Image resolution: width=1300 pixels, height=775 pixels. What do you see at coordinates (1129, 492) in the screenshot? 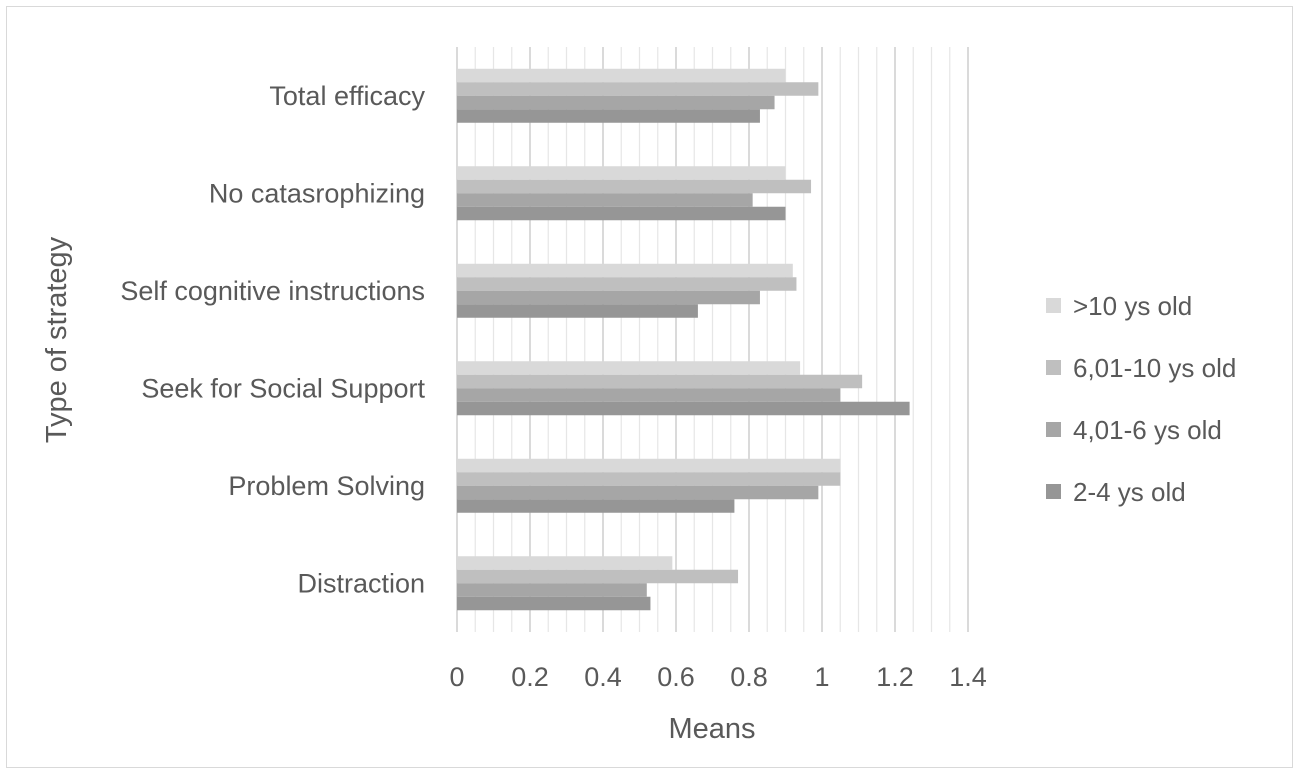
I see `legend-label: 2-4 ys old` at bounding box center [1129, 492].